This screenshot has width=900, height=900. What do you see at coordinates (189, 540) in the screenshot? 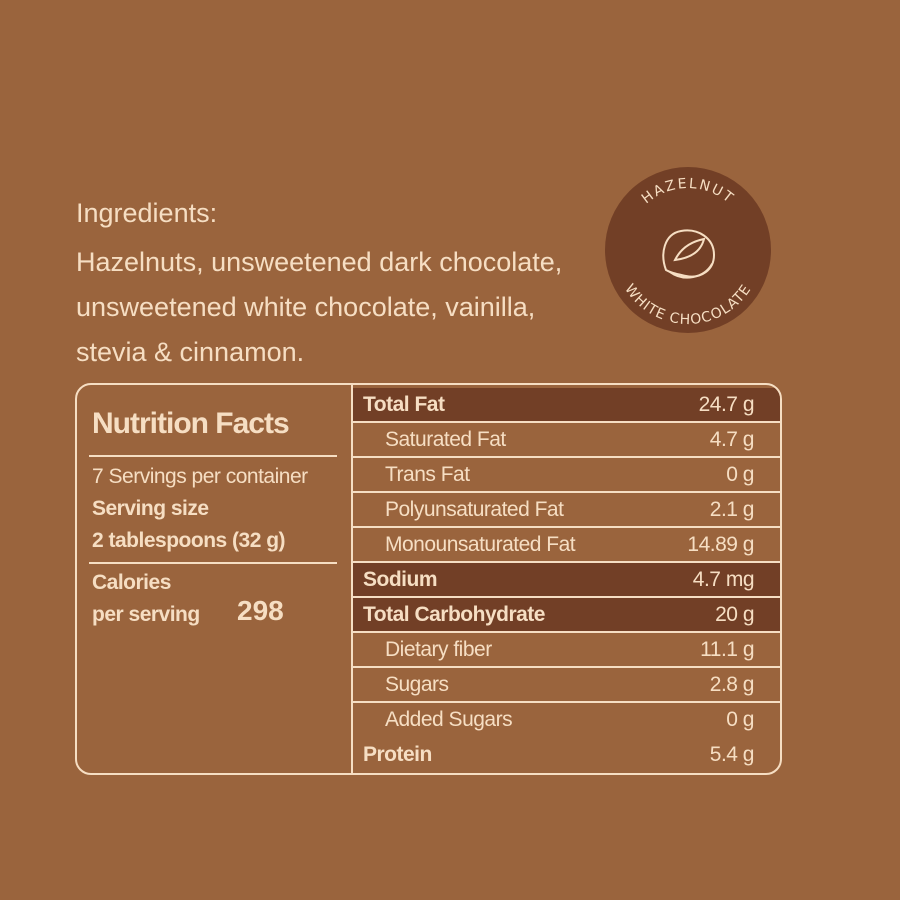
I see `serving-size-value: 2 tablespoons (32 g)` at bounding box center [189, 540].